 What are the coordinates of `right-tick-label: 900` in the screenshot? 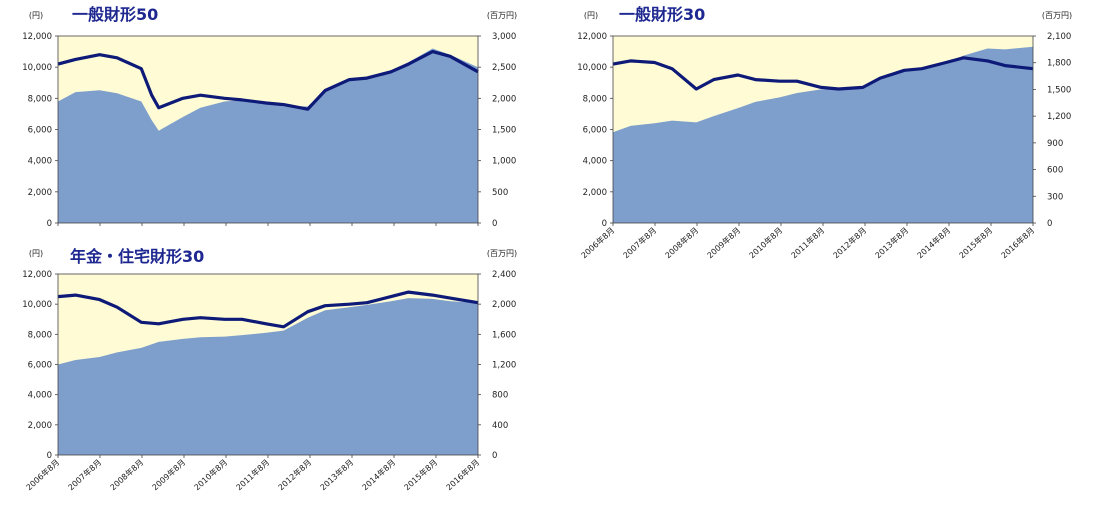 It's located at (1055, 144).